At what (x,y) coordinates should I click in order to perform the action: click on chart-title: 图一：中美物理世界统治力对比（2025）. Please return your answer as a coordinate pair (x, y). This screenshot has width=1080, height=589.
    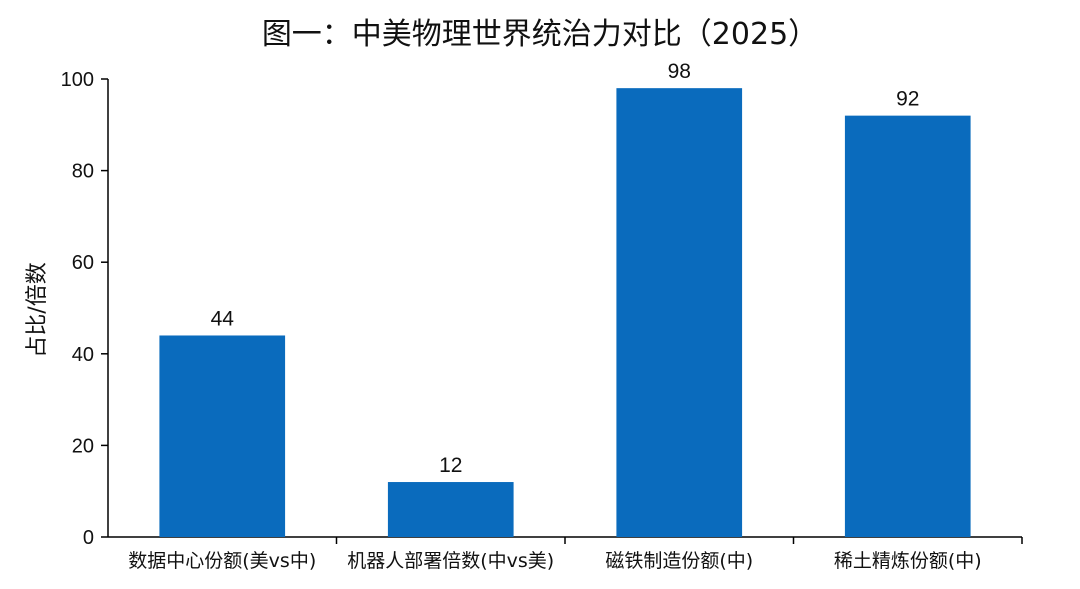
    Looking at the image, I should click on (540, 34).